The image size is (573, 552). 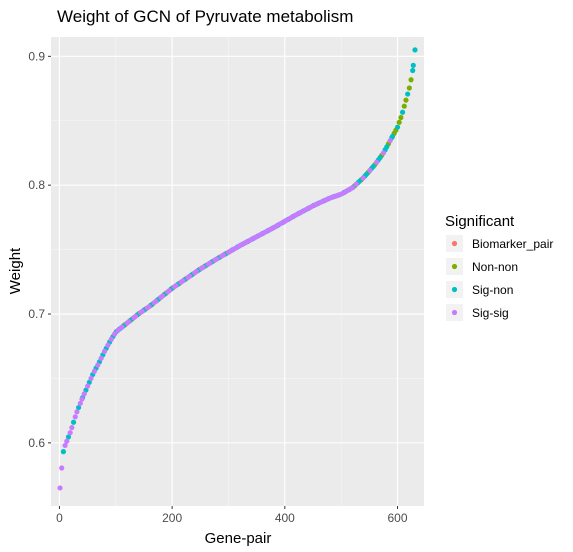 I want to click on y-axis-label: Weight, so click(x=15, y=270).